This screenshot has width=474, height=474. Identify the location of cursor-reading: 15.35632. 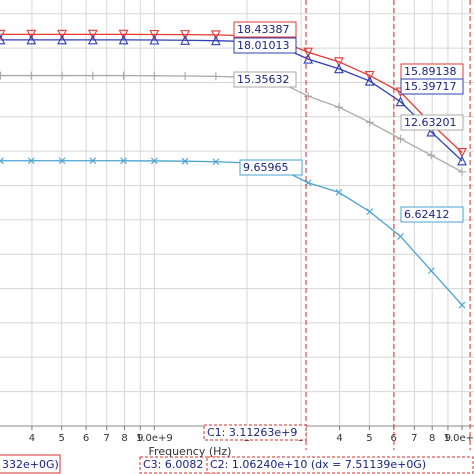
(263, 79).